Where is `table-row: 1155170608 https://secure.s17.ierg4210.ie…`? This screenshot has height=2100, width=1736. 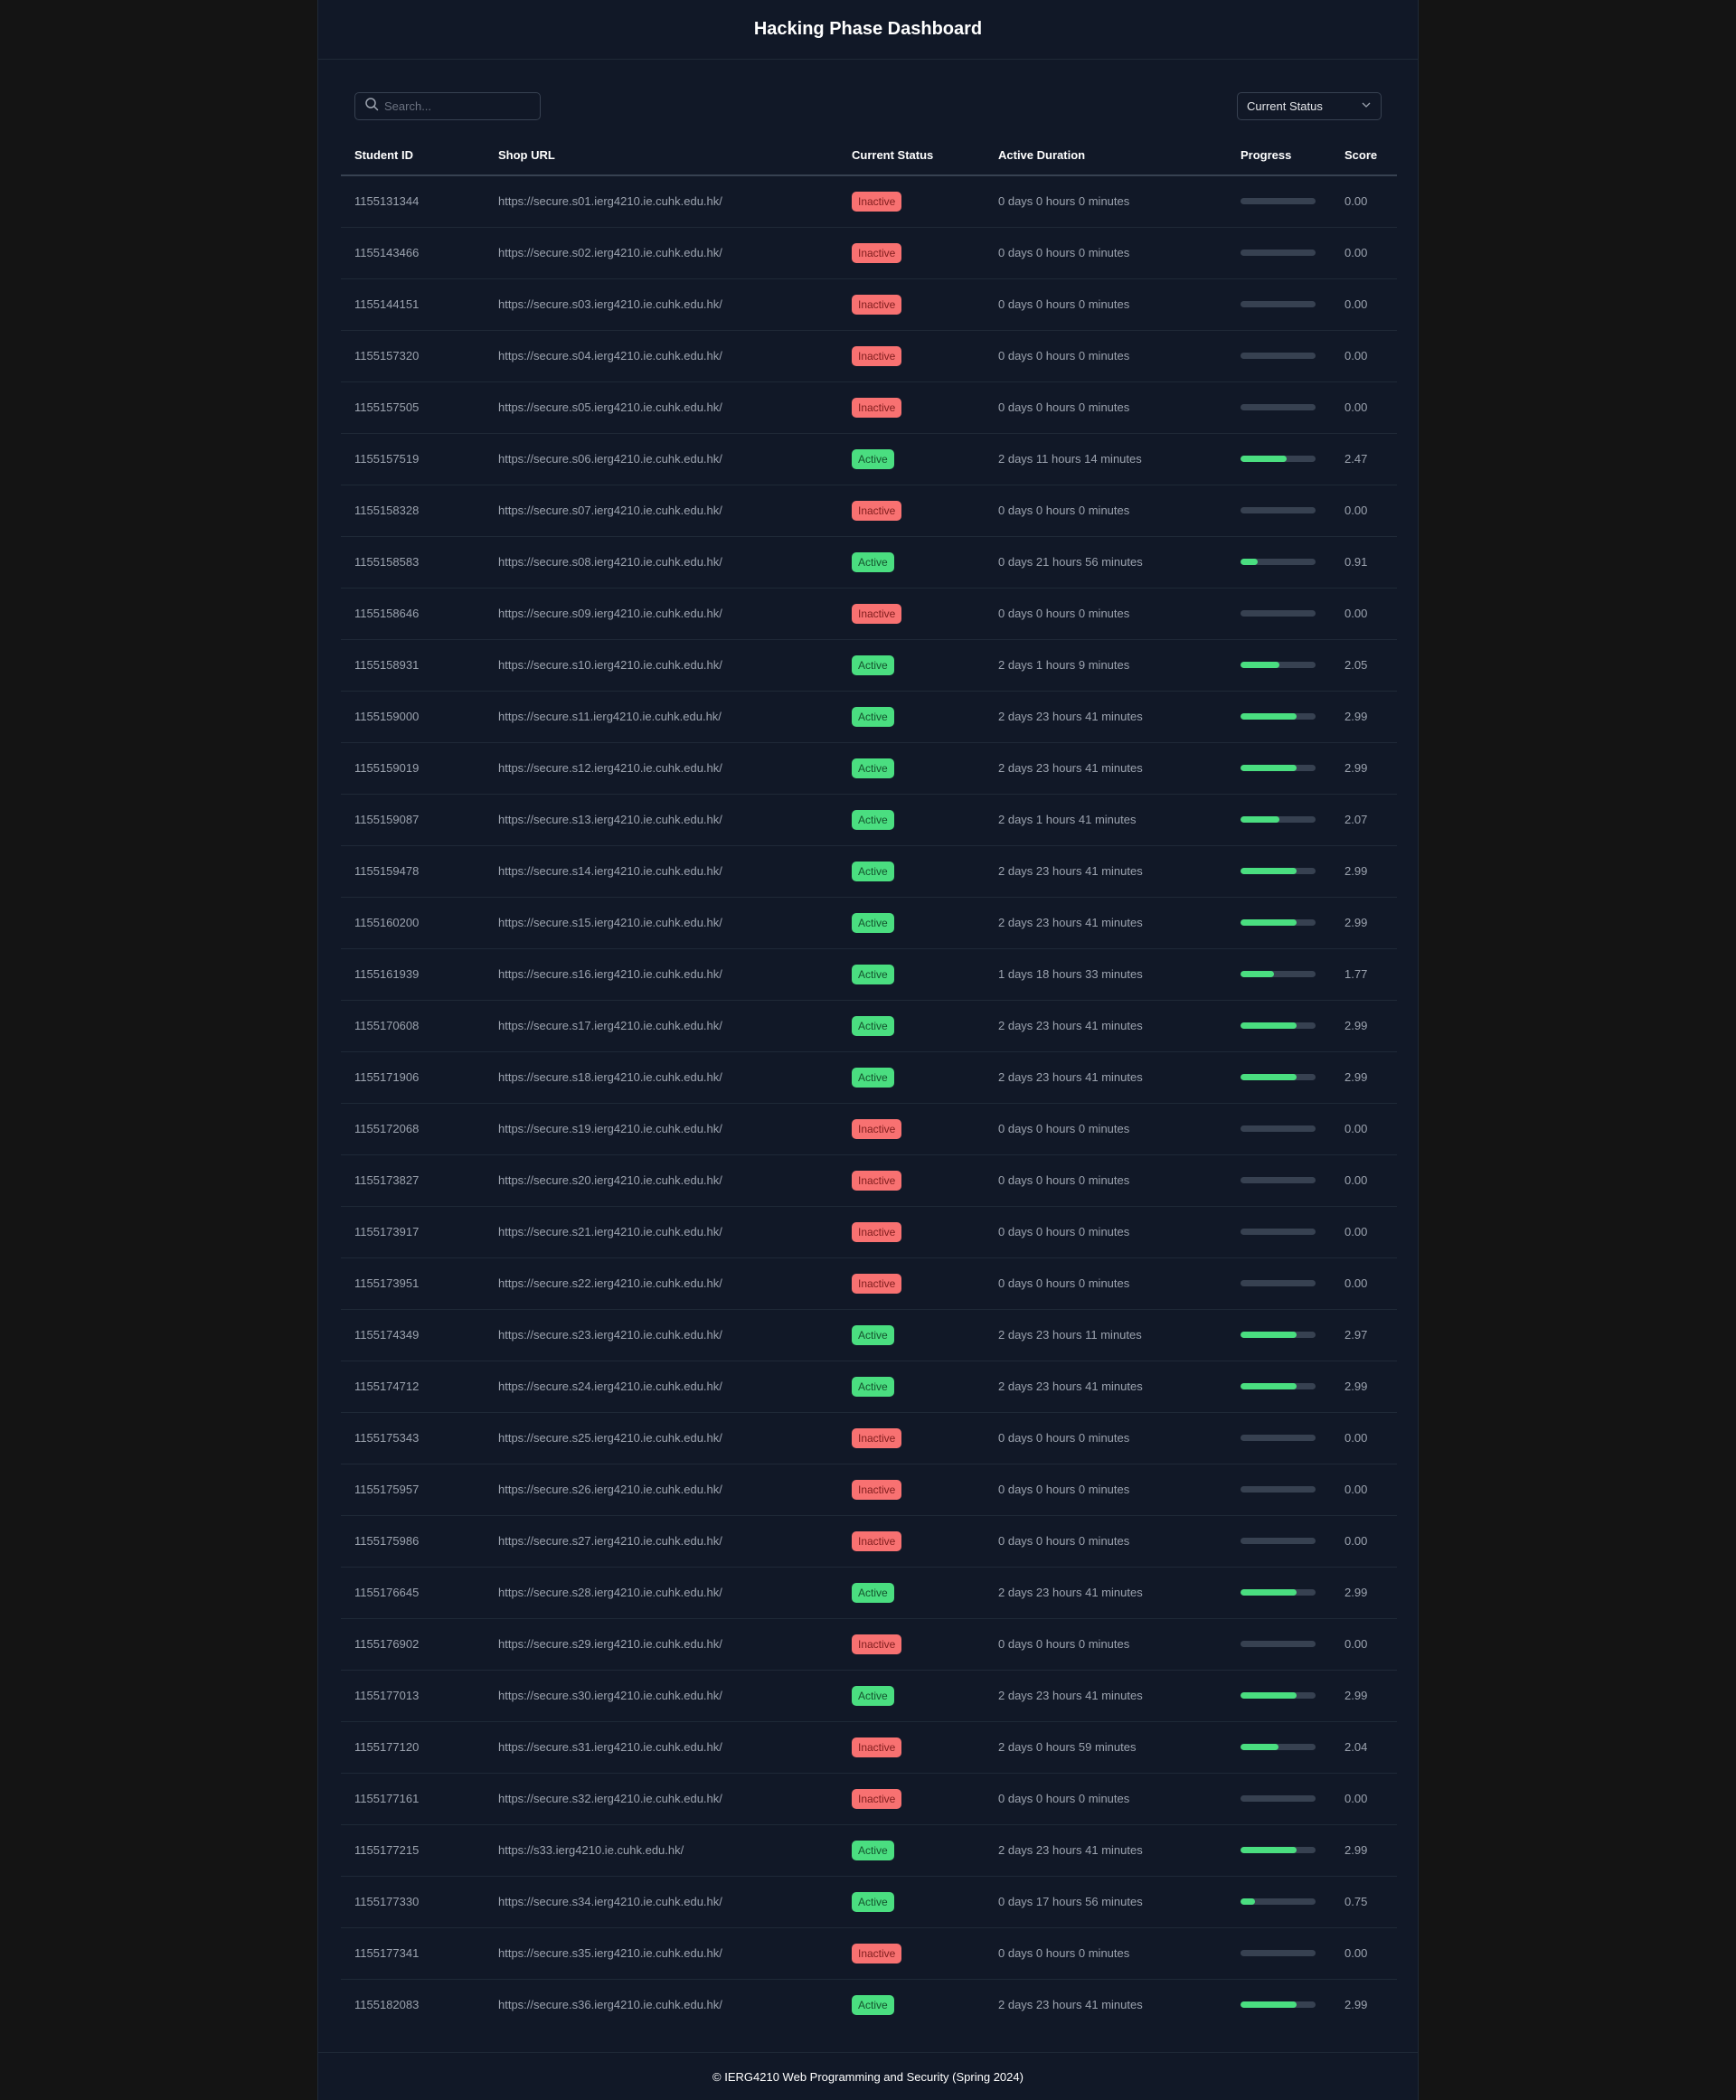
table-row: 1155170608 https://secure.s17.ierg4210.ie… is located at coordinates (869, 1026).